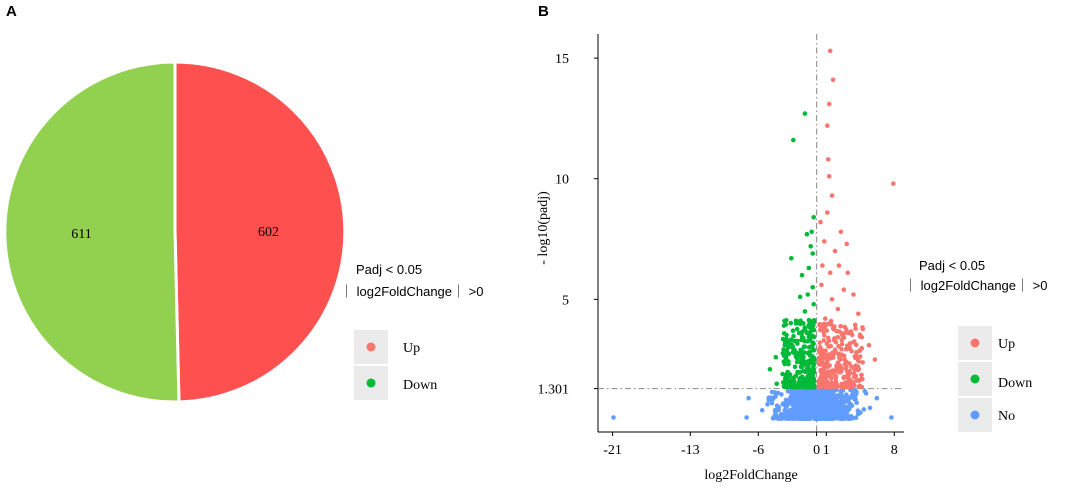 Image resolution: width=1084 pixels, height=490 pixels. What do you see at coordinates (371, 383) in the screenshot?
I see `pie-legend-down-icon` at bounding box center [371, 383].